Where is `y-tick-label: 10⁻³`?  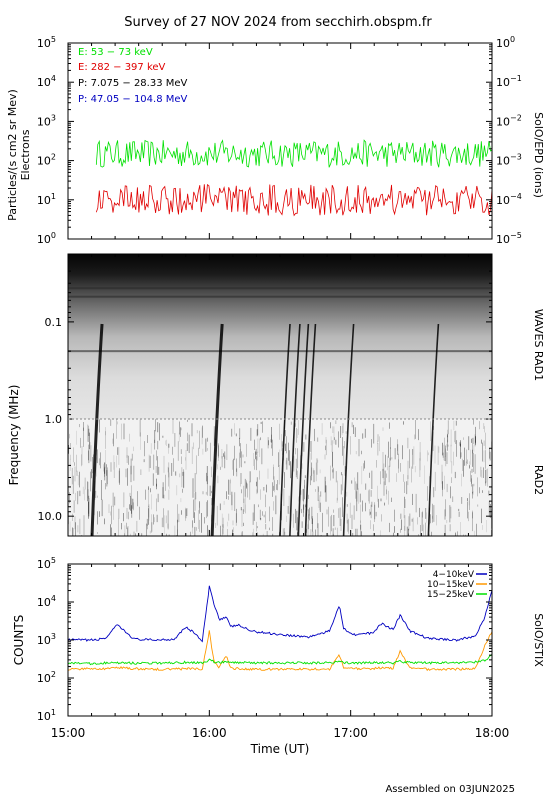 y-tick-label: 10⁻³ is located at coordinates (509, 160).